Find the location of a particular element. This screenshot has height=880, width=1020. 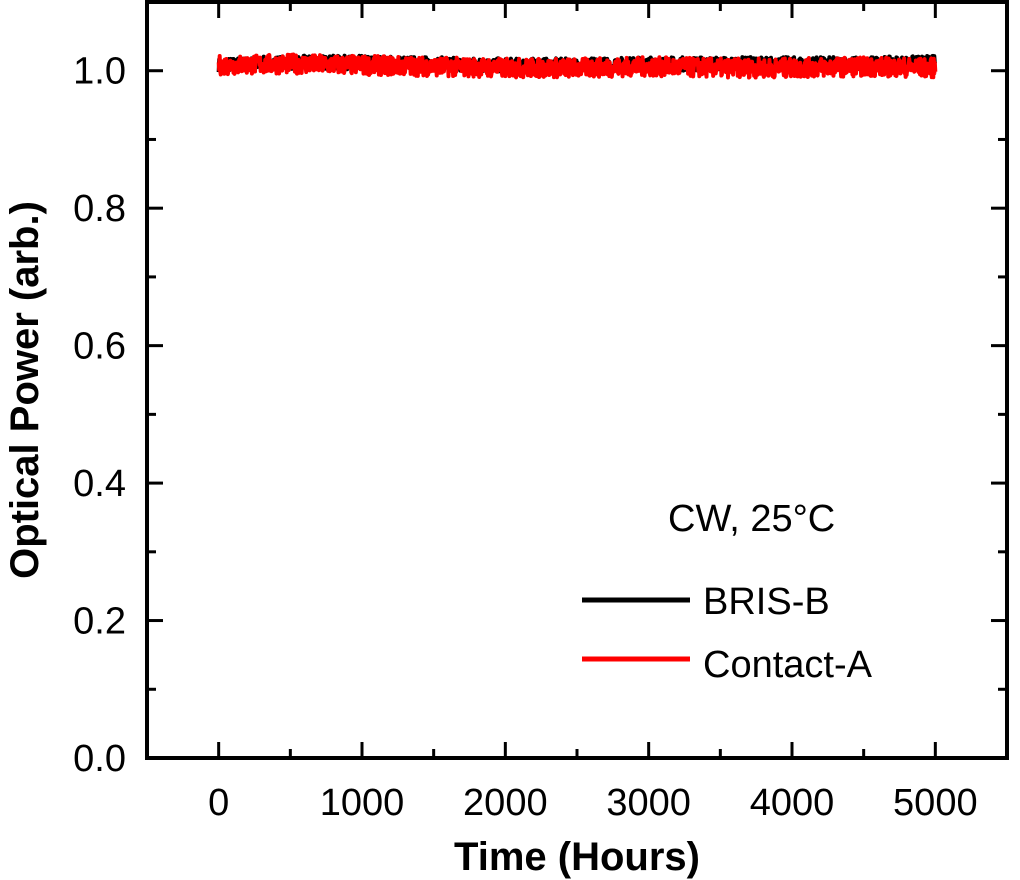

y-tick-label: 0.2 is located at coordinates (99, 622).